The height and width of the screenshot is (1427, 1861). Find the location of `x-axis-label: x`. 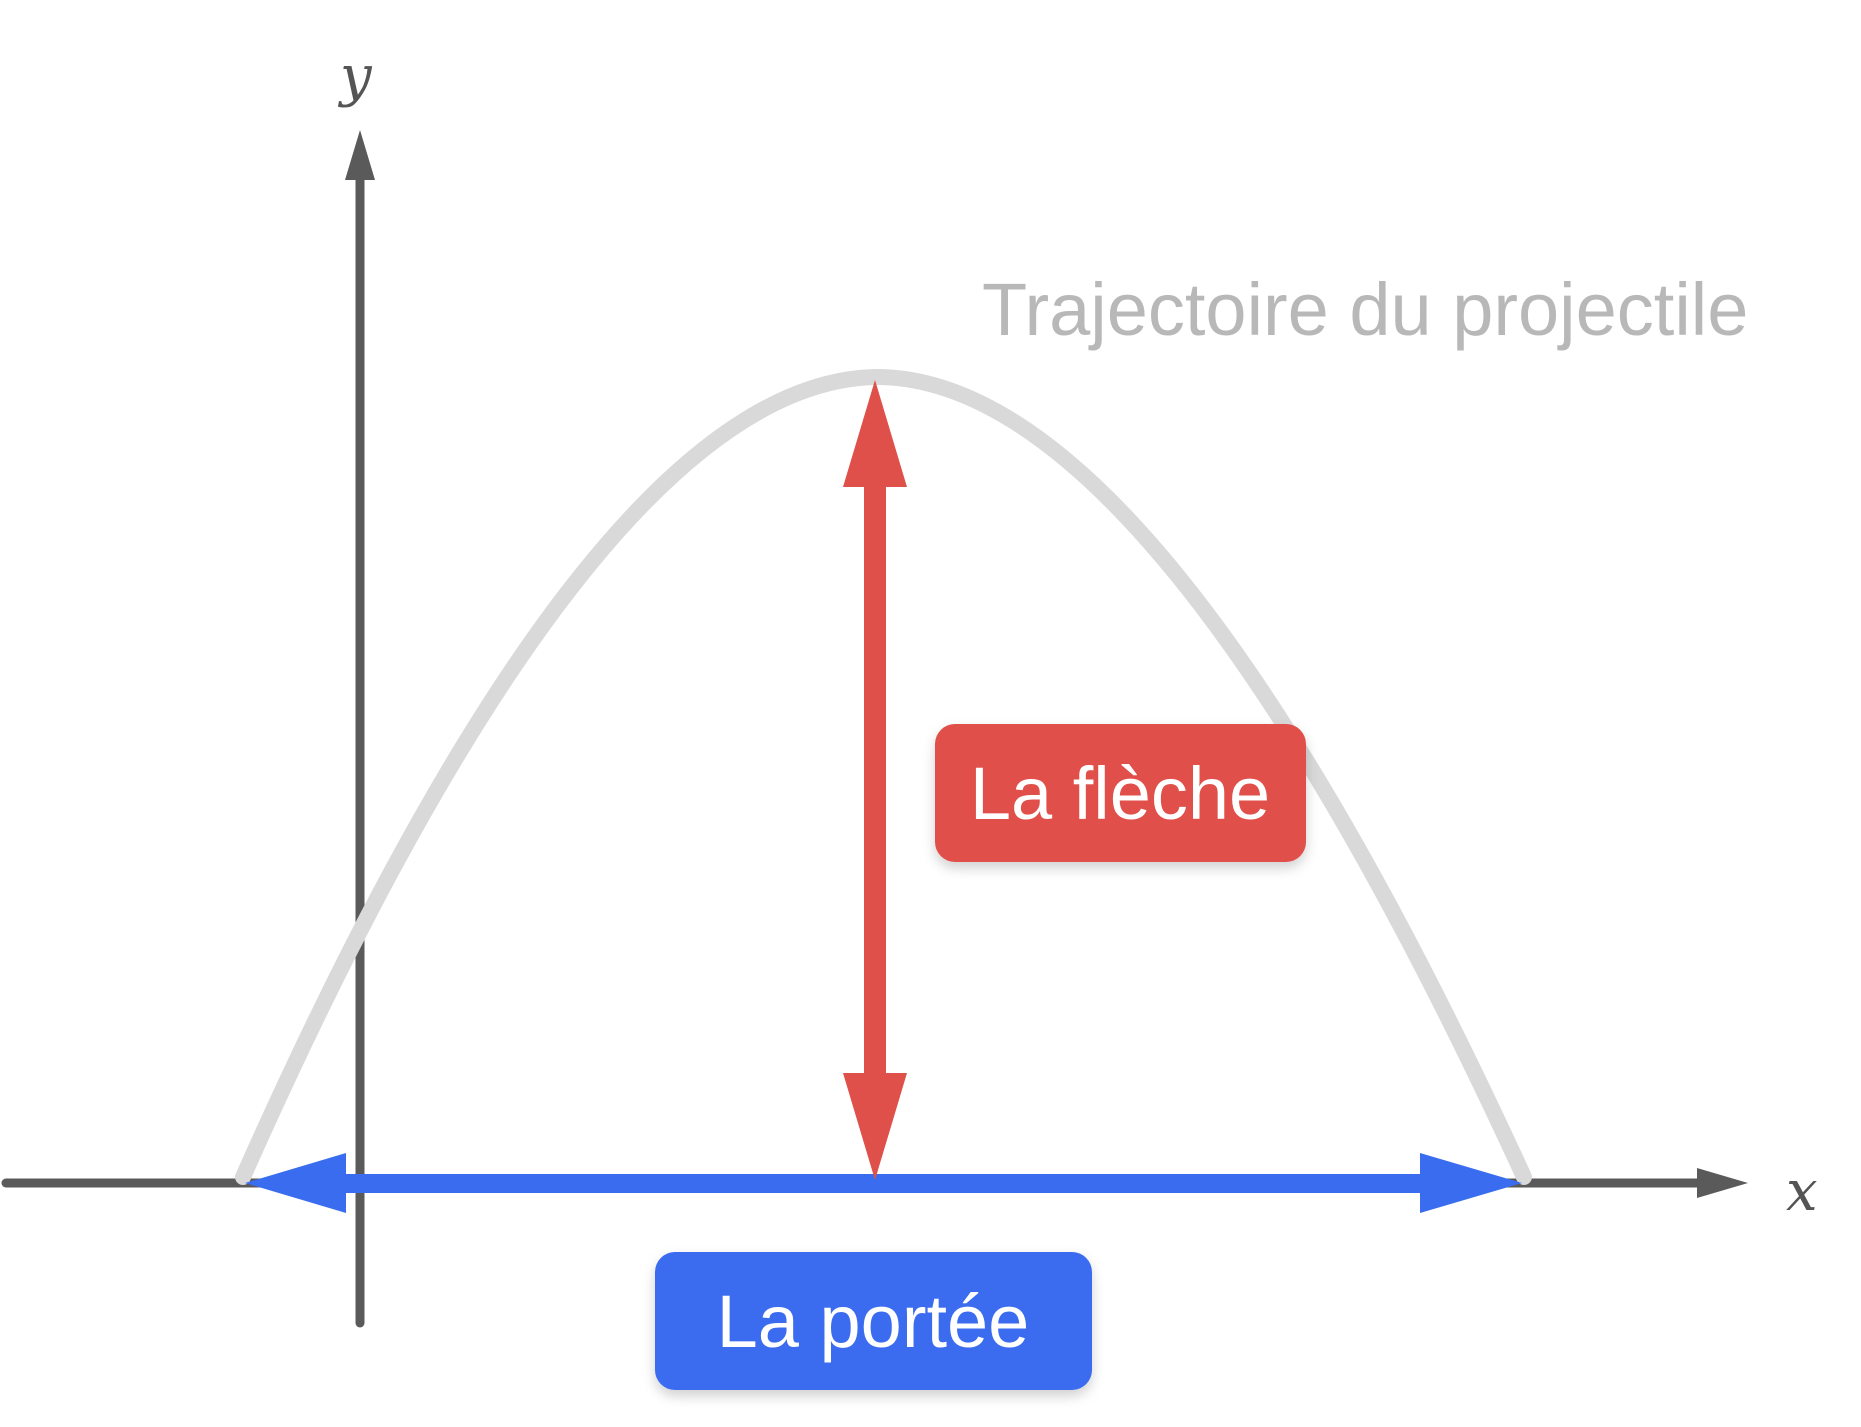

x-axis-label: x is located at coordinates (1802, 1191).